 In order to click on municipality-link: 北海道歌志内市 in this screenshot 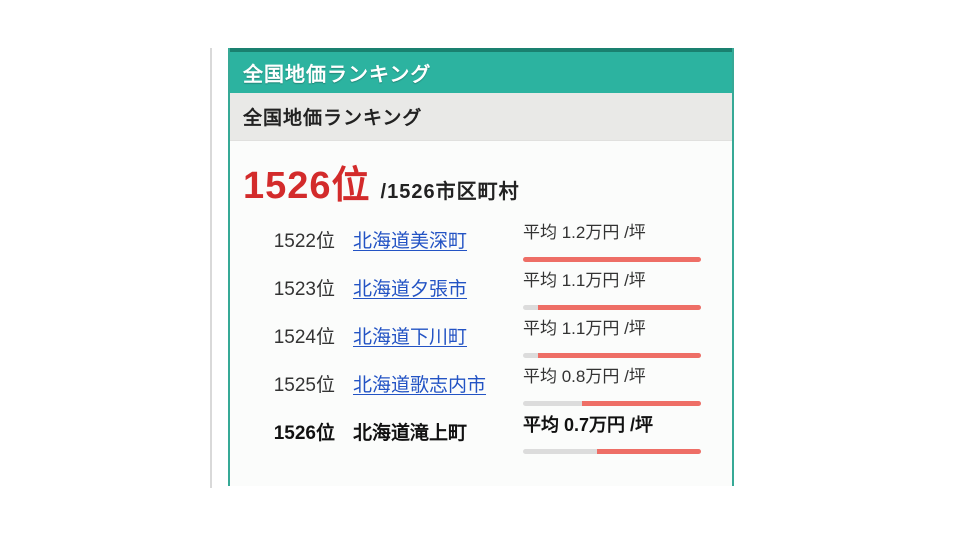, I will do `click(420, 385)`.